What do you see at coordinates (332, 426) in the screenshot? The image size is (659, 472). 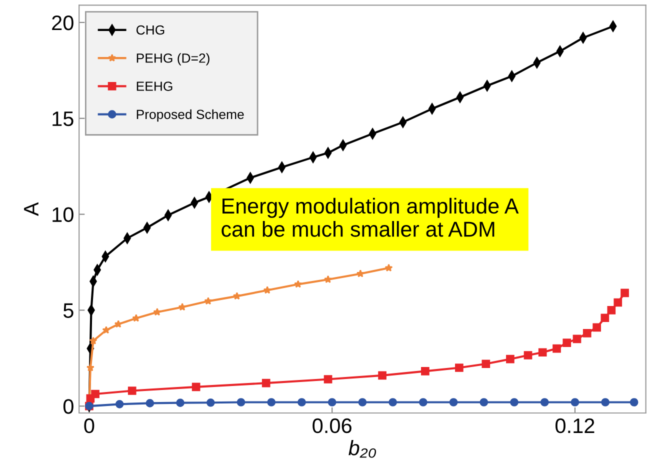 I see `x-tick-label: 0.06` at bounding box center [332, 426].